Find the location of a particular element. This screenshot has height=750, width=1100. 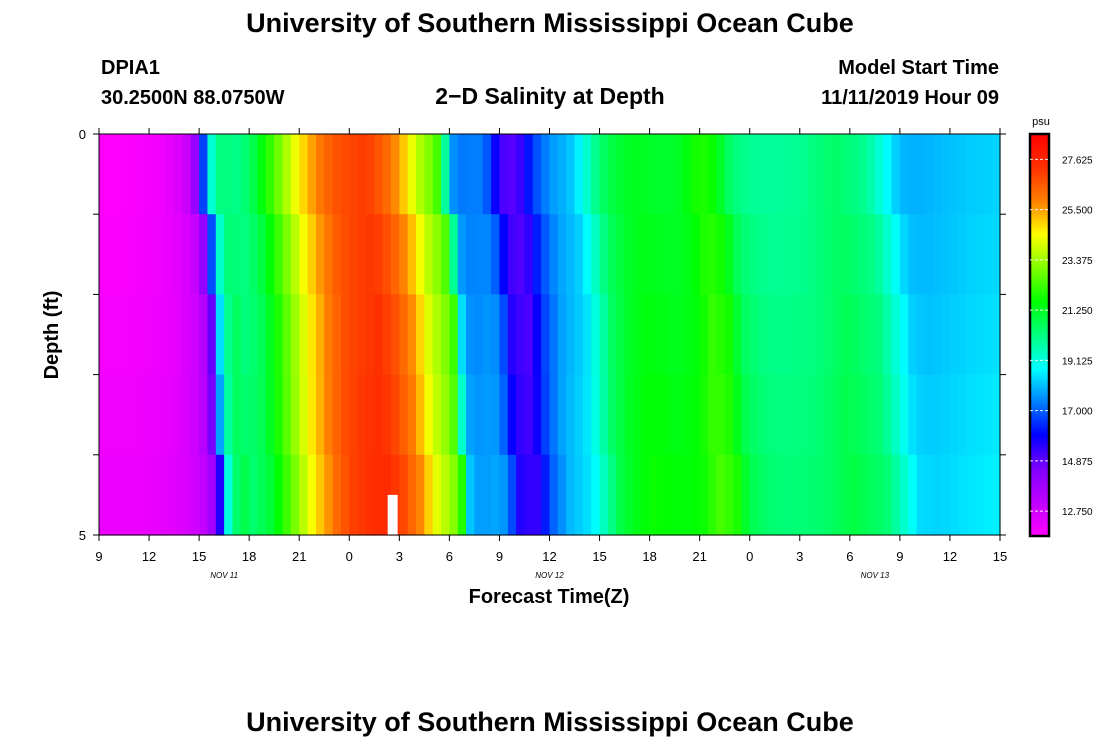

y-tick-label: 0 is located at coordinates (82, 134).